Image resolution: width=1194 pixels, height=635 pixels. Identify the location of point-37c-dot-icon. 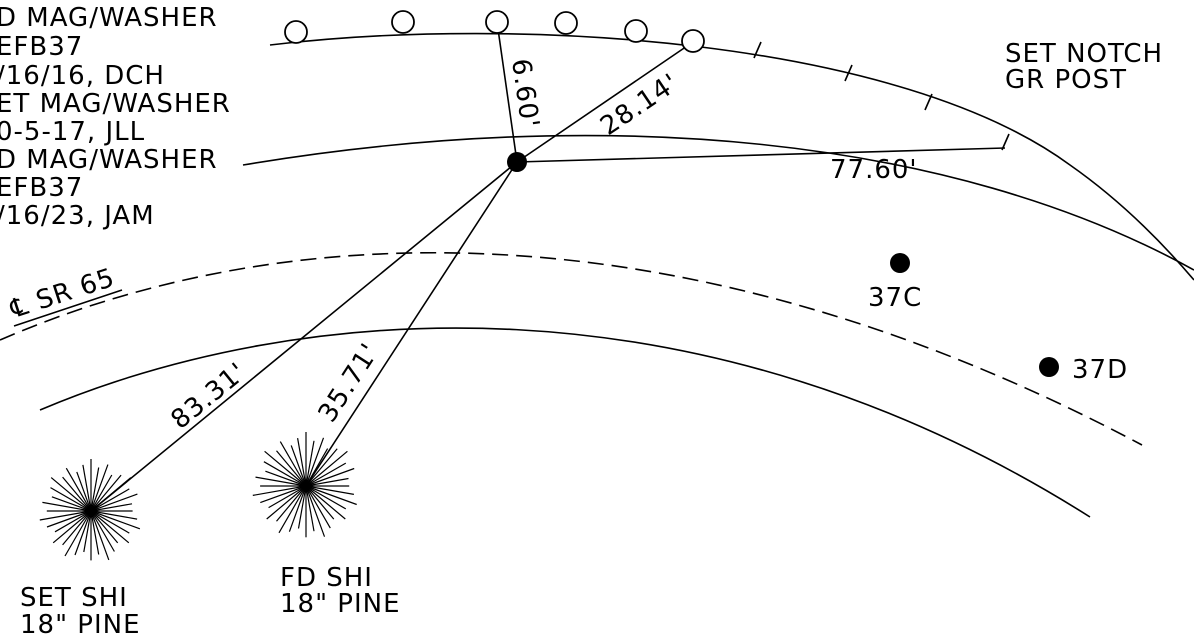
(900, 263).